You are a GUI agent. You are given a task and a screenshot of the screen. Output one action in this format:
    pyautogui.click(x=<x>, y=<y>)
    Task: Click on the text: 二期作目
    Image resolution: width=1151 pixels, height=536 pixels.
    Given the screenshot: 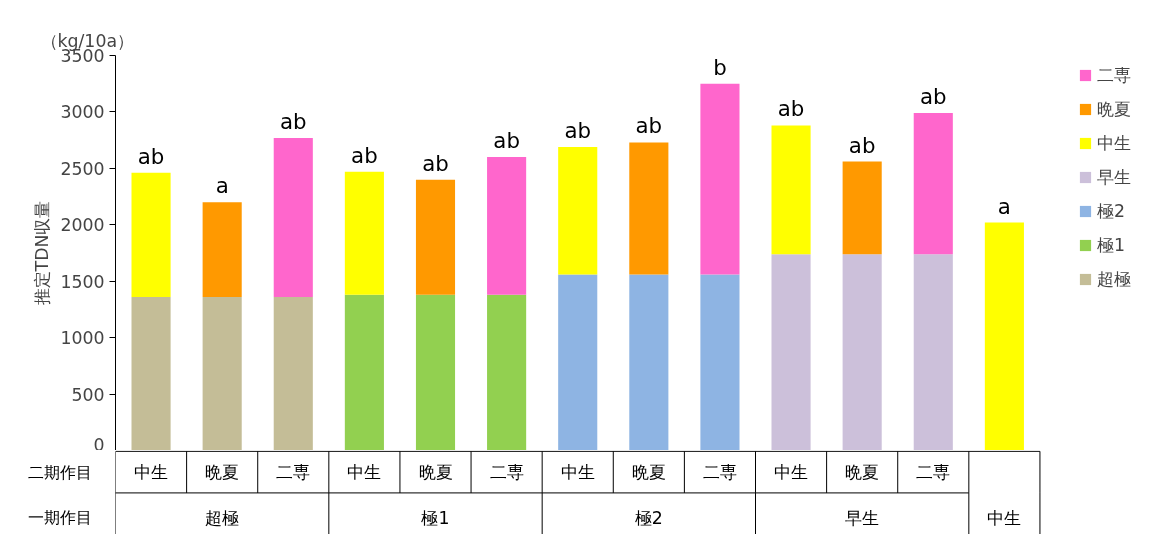 What is the action you would take?
    pyautogui.click(x=59, y=472)
    